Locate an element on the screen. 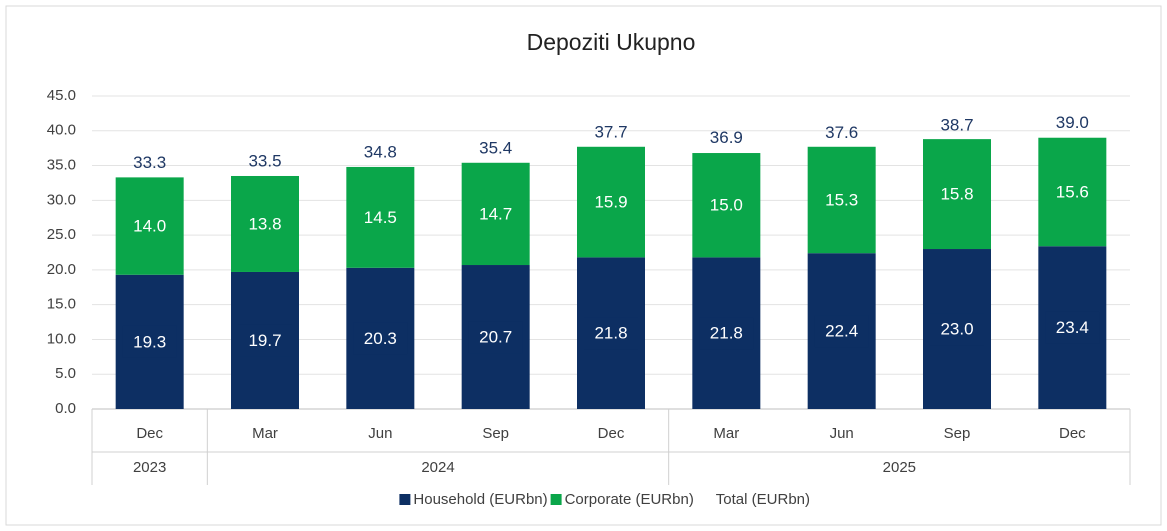  value-label: 23.4 is located at coordinates (1072, 327).